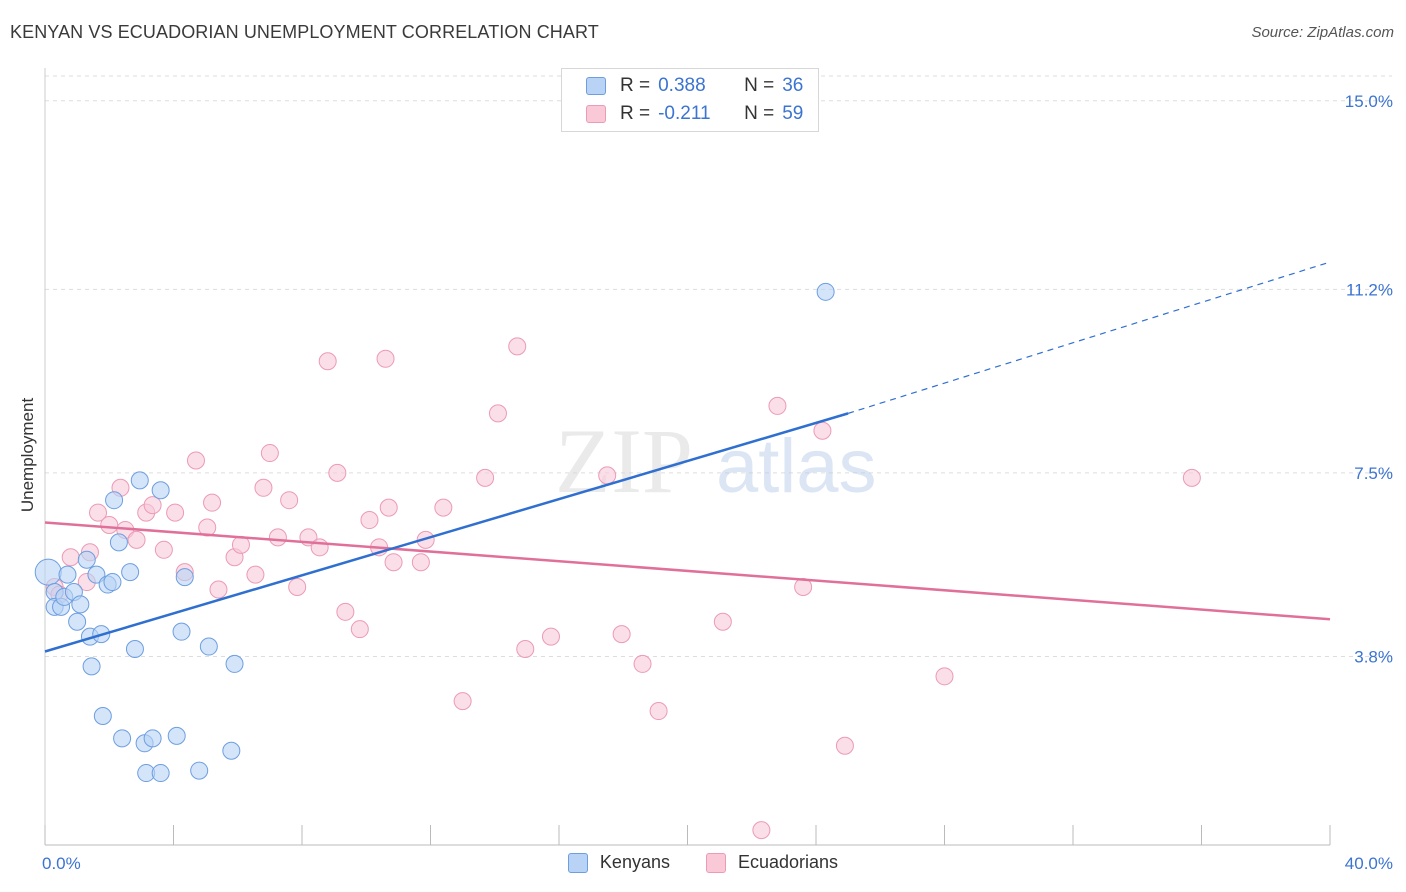  I want to click on watermark: ZIP atlas, so click(716, 461).